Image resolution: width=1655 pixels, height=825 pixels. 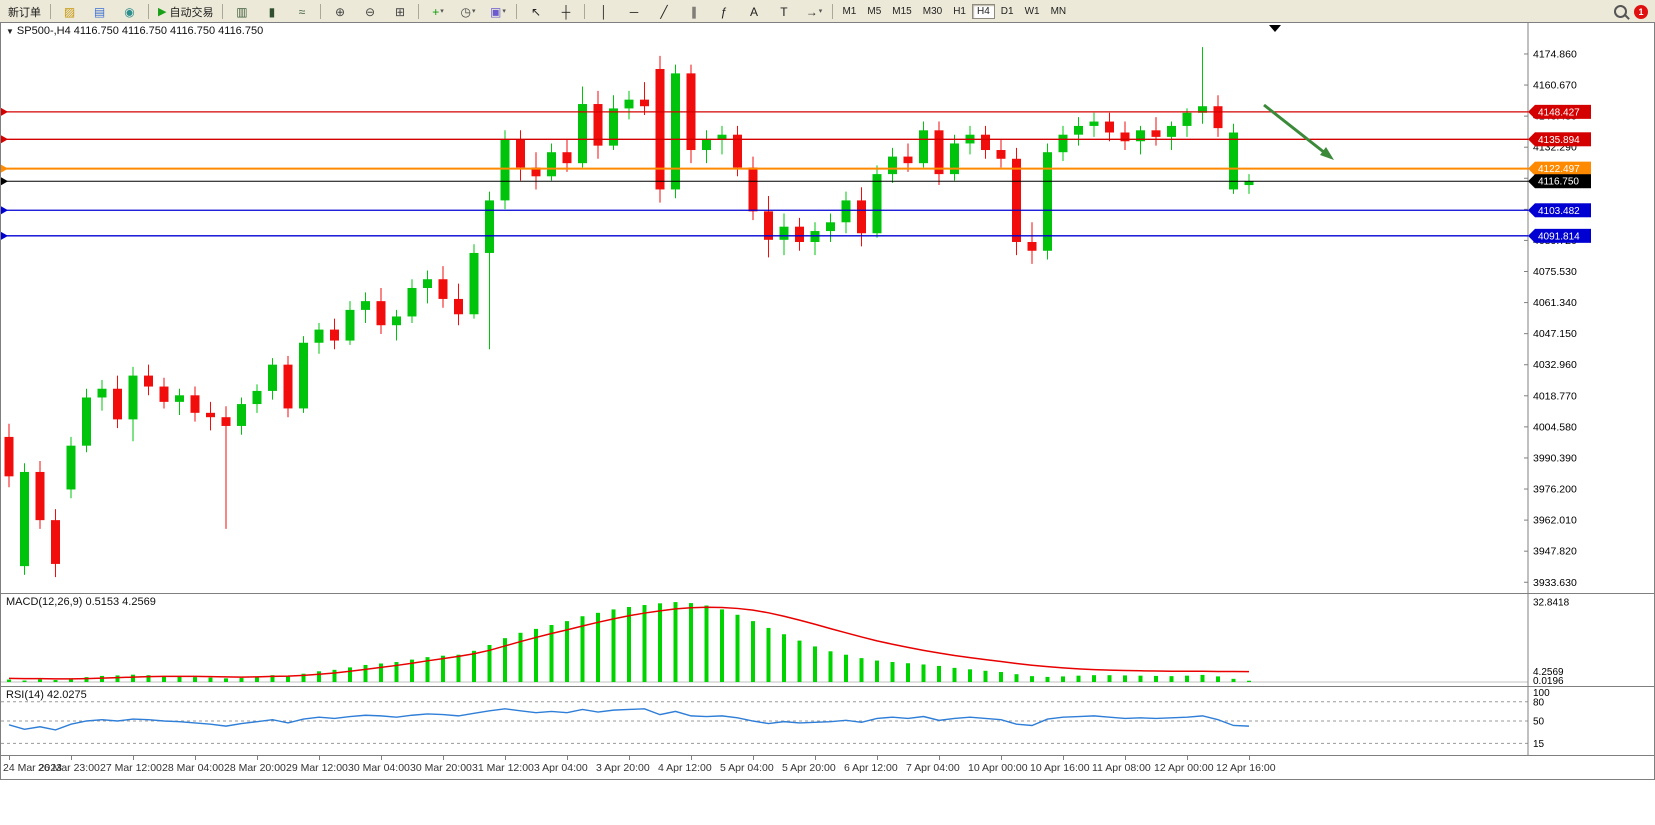 I want to click on fibonacci-icon: ƒ, so click(x=723, y=11).